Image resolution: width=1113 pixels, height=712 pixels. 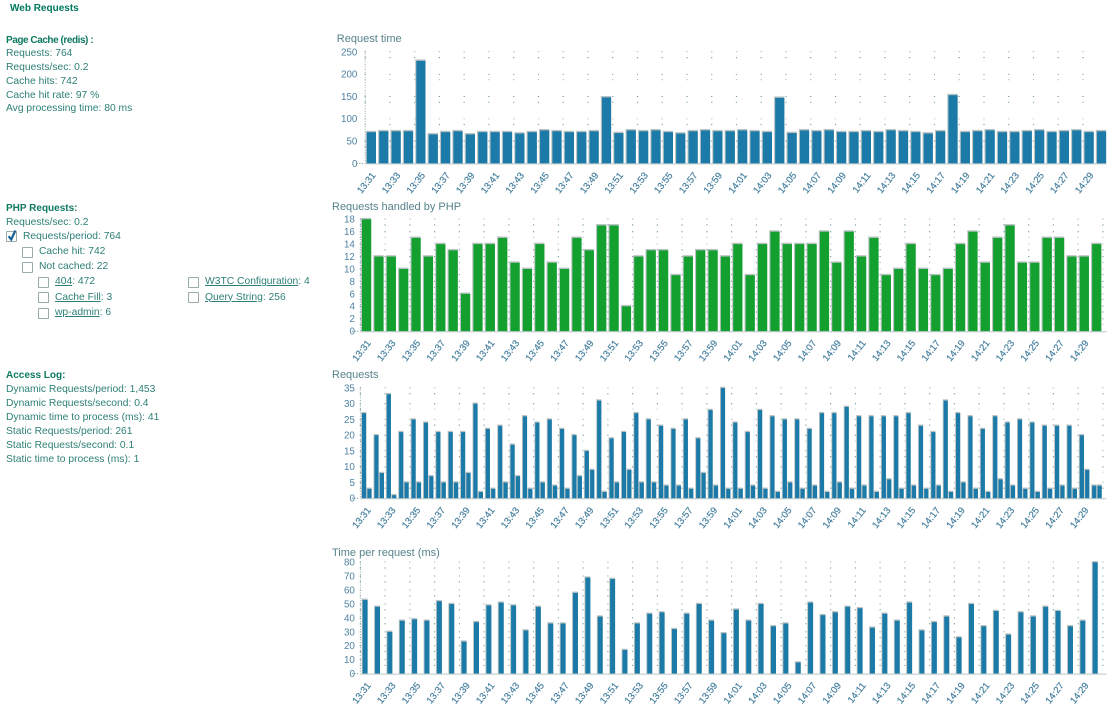 I want to click on svg-text: 15, so click(x=349, y=451).